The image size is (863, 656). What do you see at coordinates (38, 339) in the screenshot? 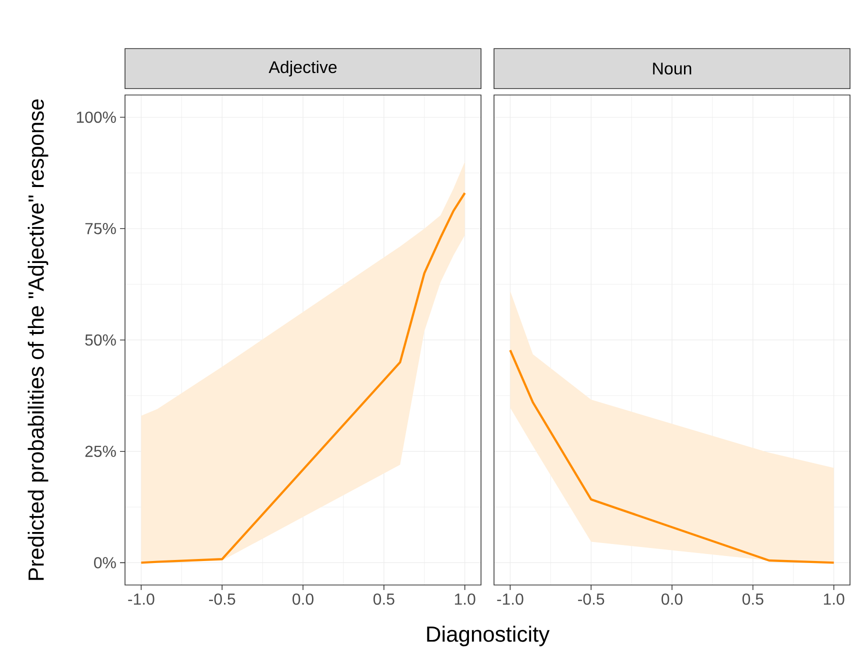
I see `y-axis-title: Predicted probabilities of the "Adjective" response` at bounding box center [38, 339].